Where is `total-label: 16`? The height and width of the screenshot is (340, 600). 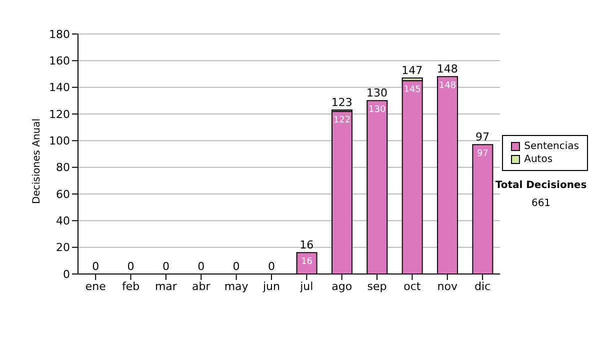 total-label: 16 is located at coordinates (307, 245).